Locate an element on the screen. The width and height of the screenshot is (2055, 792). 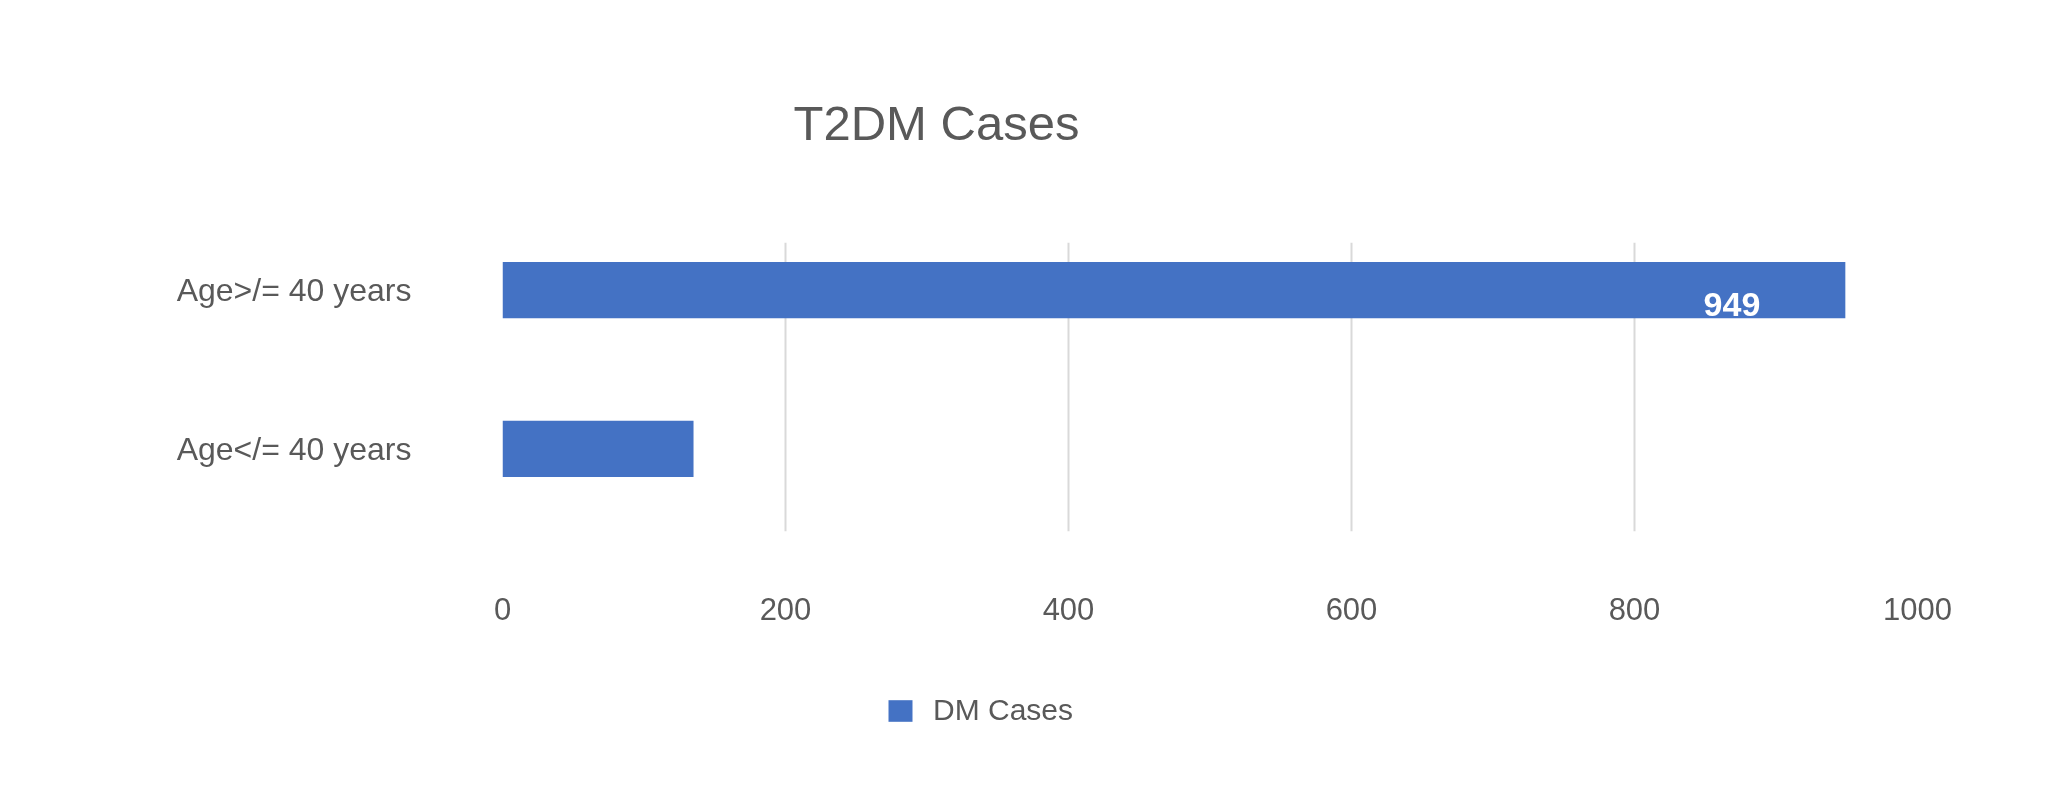
data-label: 949 is located at coordinates (1732, 303).